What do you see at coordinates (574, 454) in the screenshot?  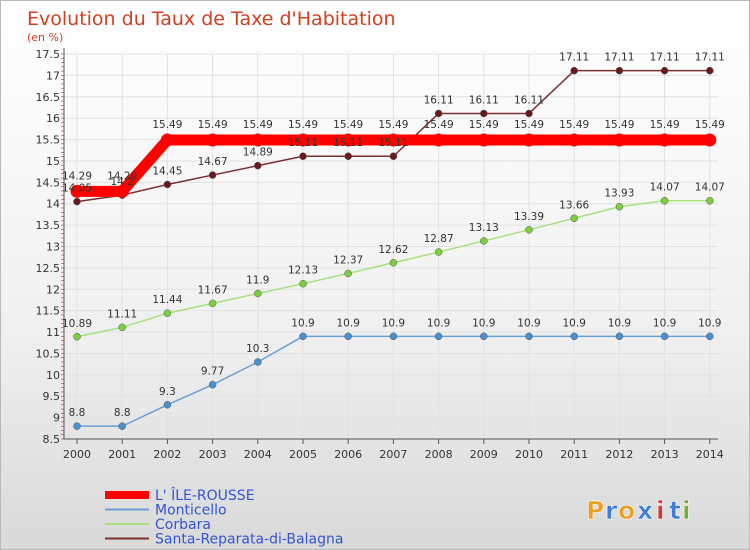 I see `x-tick-label: 2011` at bounding box center [574, 454].